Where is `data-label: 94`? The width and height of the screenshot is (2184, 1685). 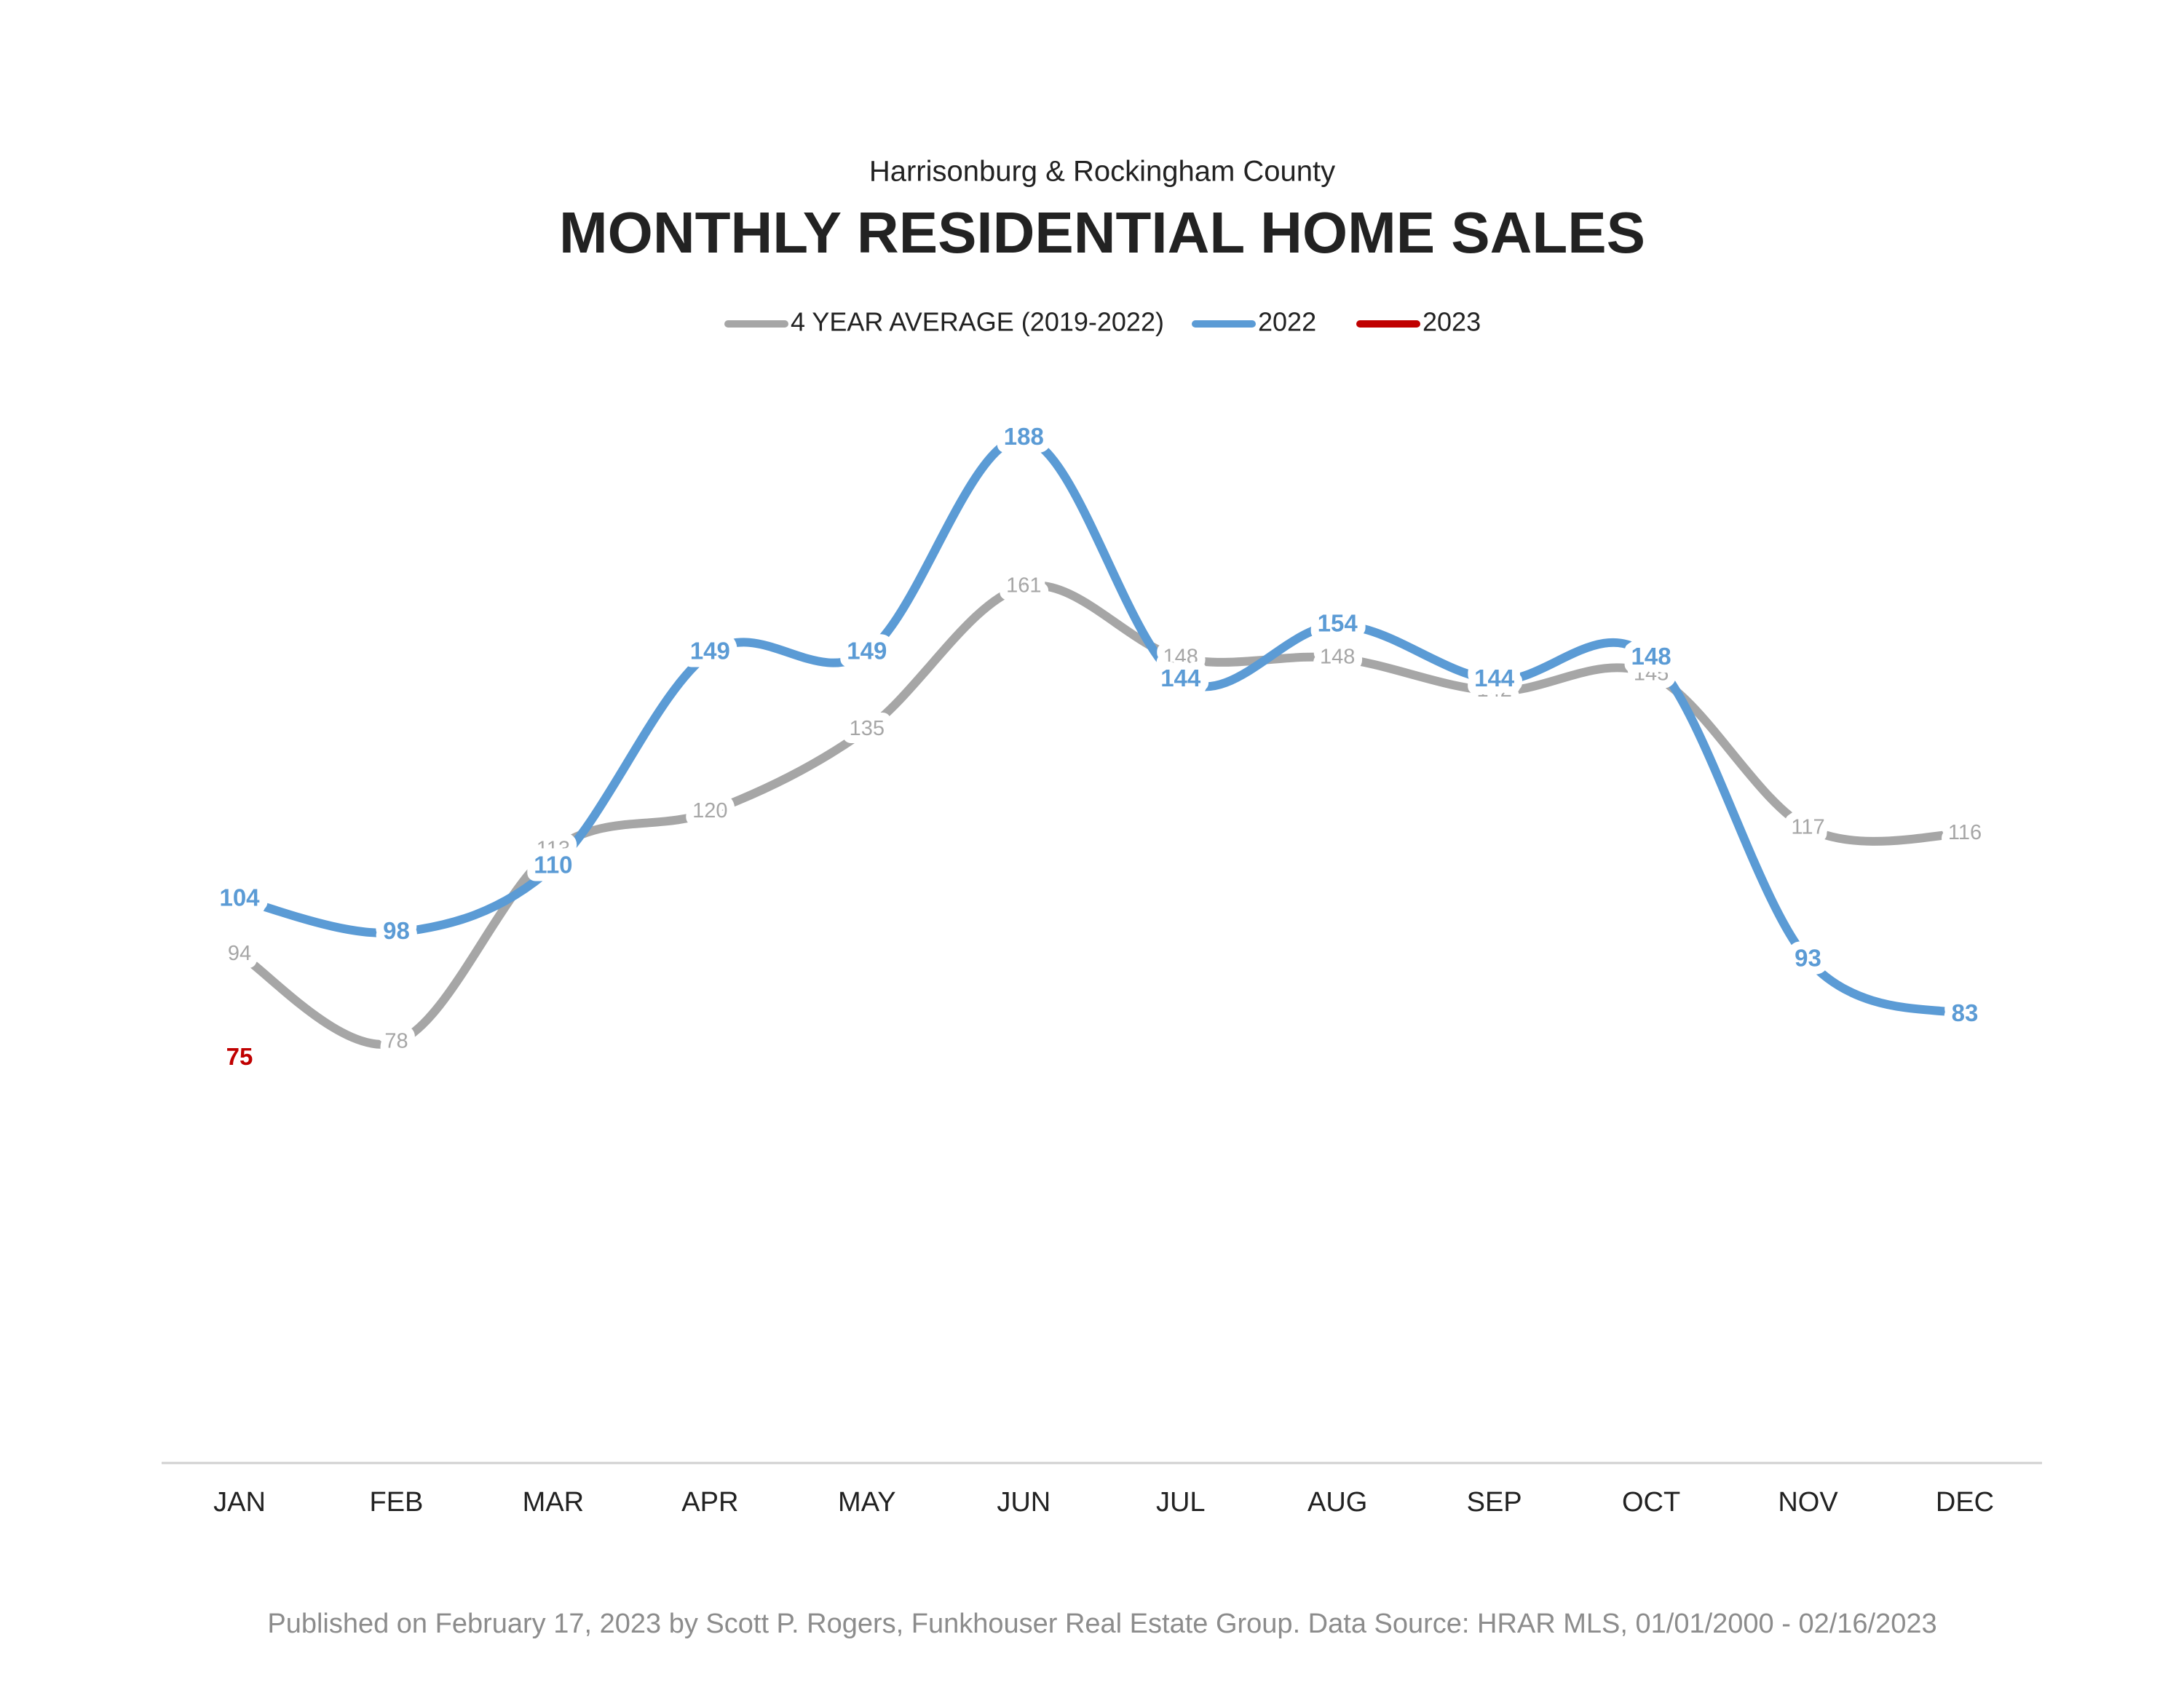
data-label: 94 is located at coordinates (239, 953).